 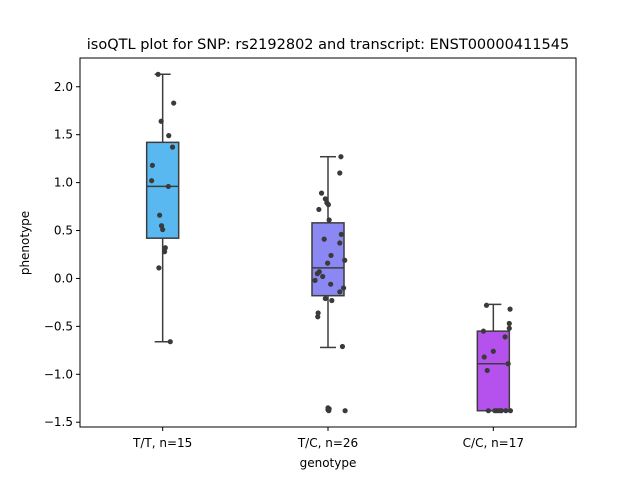 What do you see at coordinates (58, 422) in the screenshot?
I see `y-tick-label: −1.5` at bounding box center [58, 422].